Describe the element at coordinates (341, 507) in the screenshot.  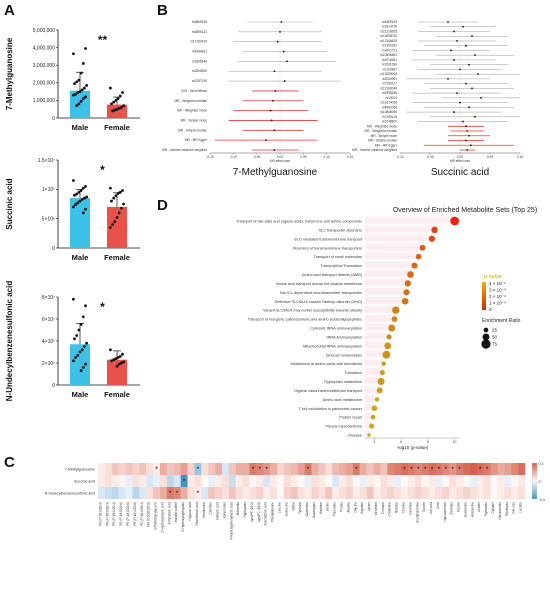
I see `heatmap-column-label: Proline` at that location.